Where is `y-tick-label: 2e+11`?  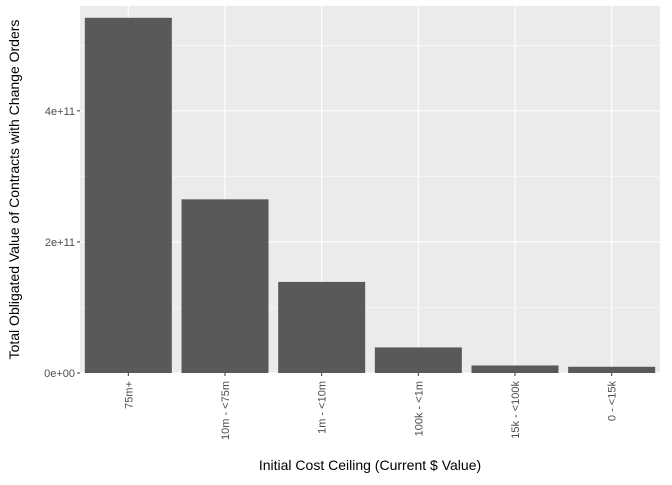 y-tick-label: 2e+11 is located at coordinates (60, 243).